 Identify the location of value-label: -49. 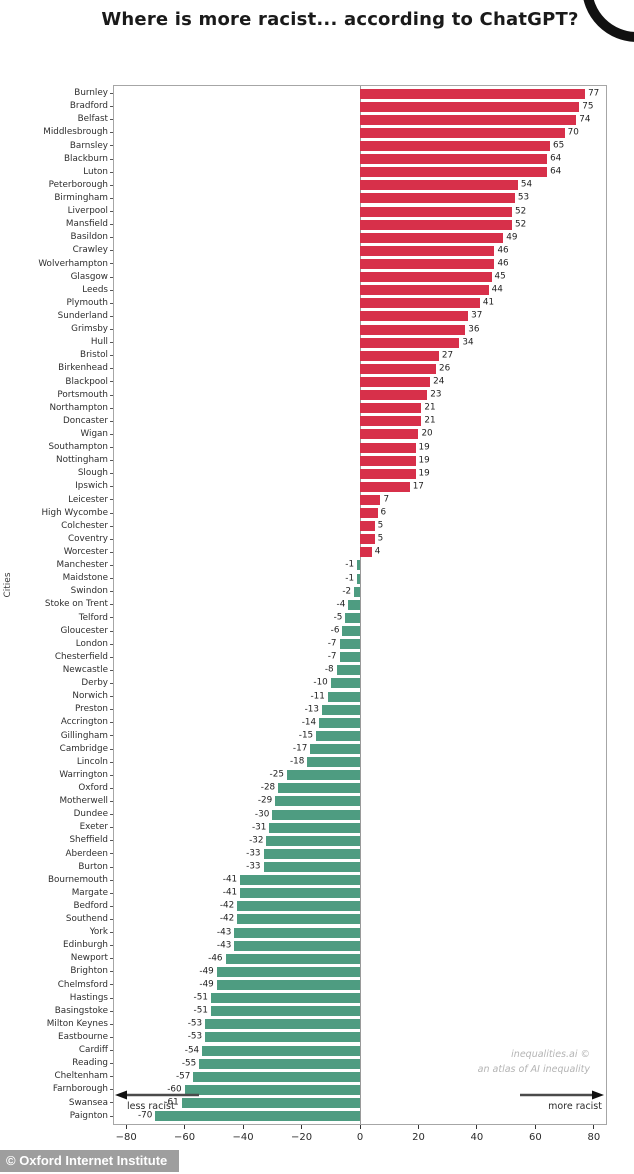
(206, 984).